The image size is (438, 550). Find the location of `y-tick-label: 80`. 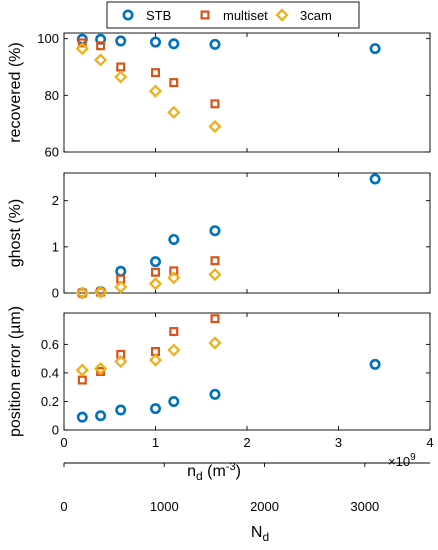

y-tick-label: 80 is located at coordinates (52, 95).